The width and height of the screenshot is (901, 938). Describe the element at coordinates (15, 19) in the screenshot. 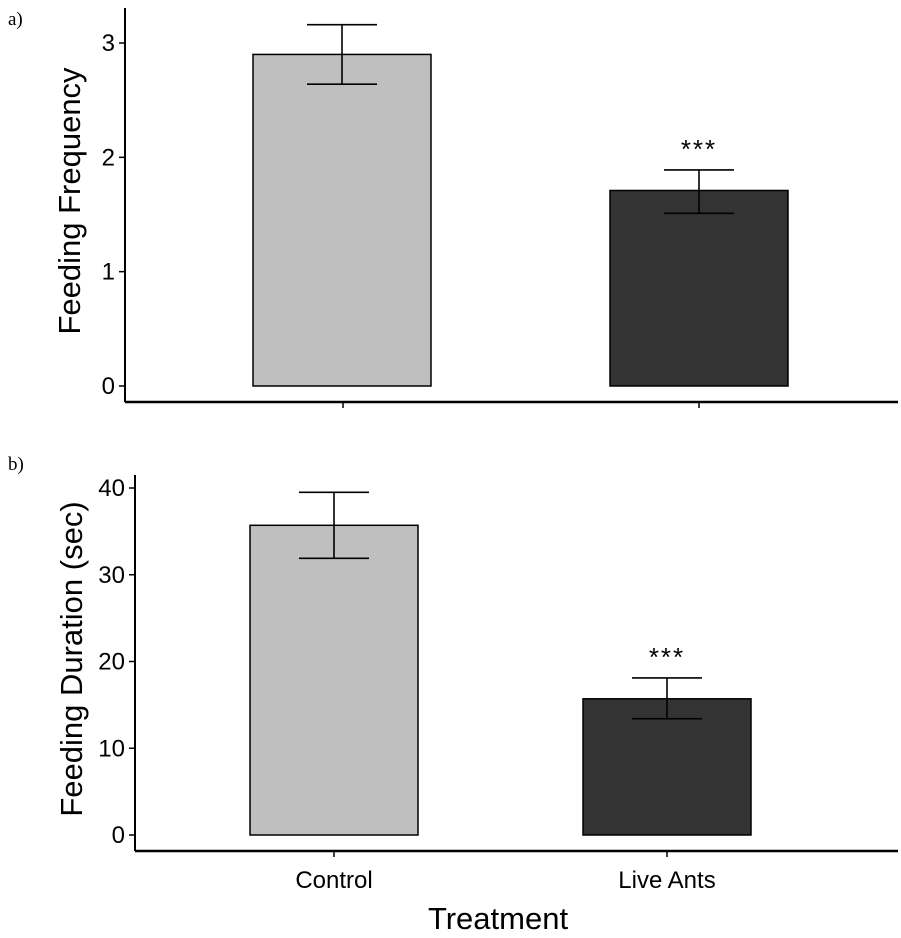

I see `panel-label: a)` at that location.